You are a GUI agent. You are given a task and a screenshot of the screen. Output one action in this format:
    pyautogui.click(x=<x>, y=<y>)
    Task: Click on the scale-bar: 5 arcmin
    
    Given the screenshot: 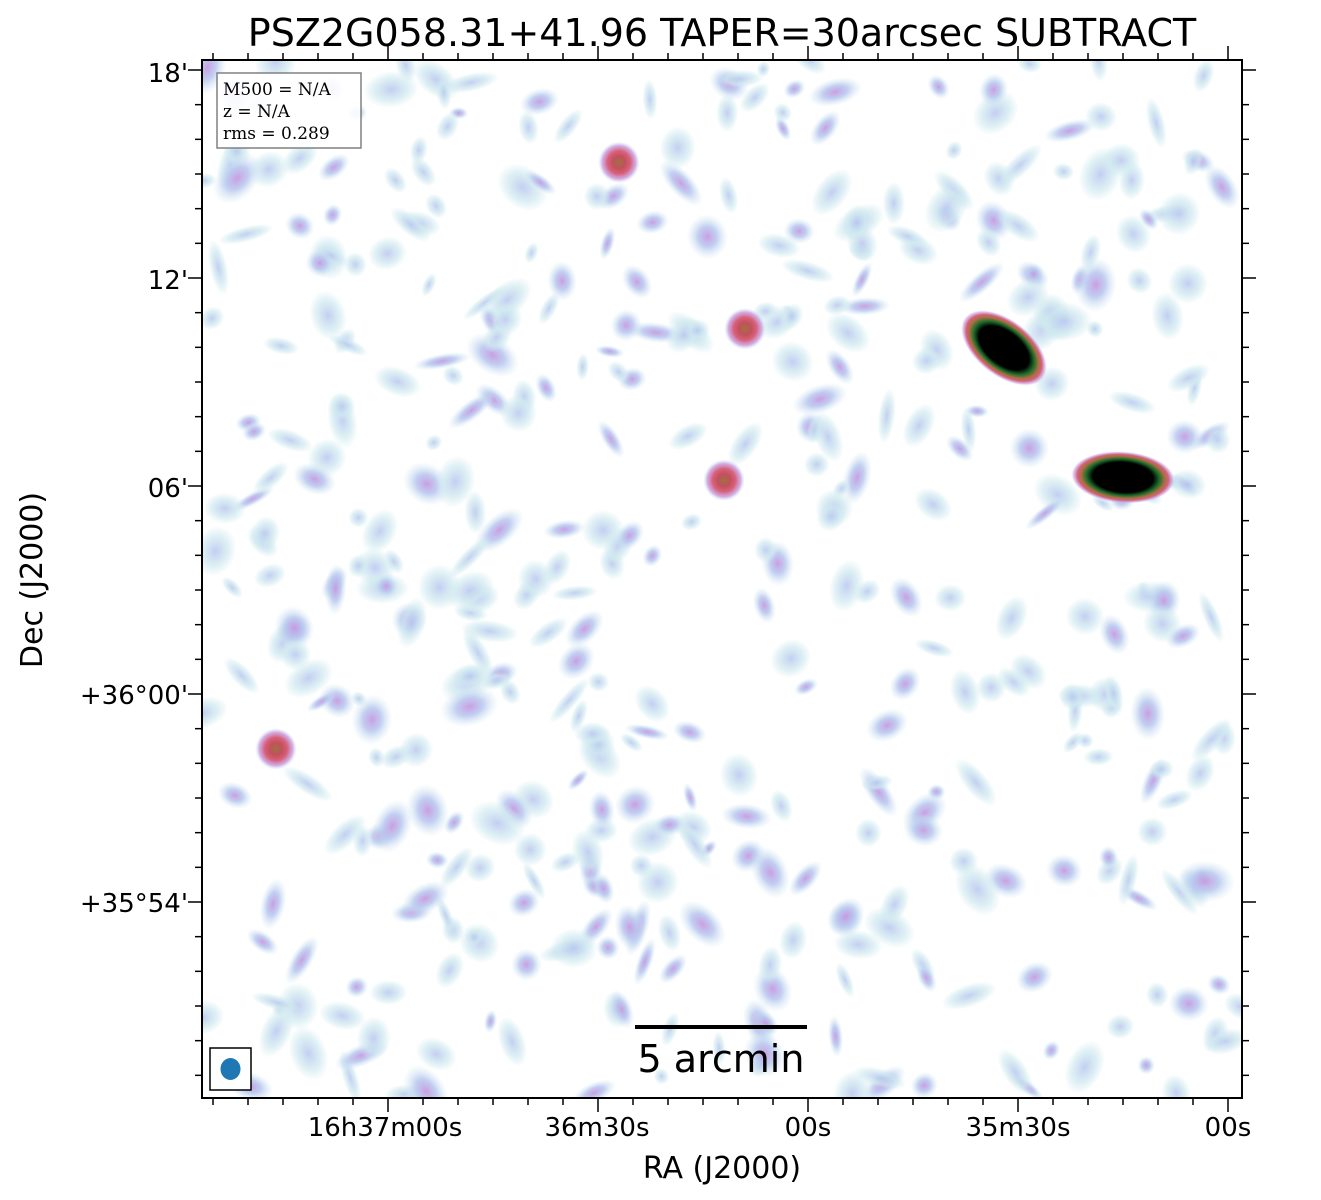 What is the action you would take?
    pyautogui.click(x=721, y=1053)
    